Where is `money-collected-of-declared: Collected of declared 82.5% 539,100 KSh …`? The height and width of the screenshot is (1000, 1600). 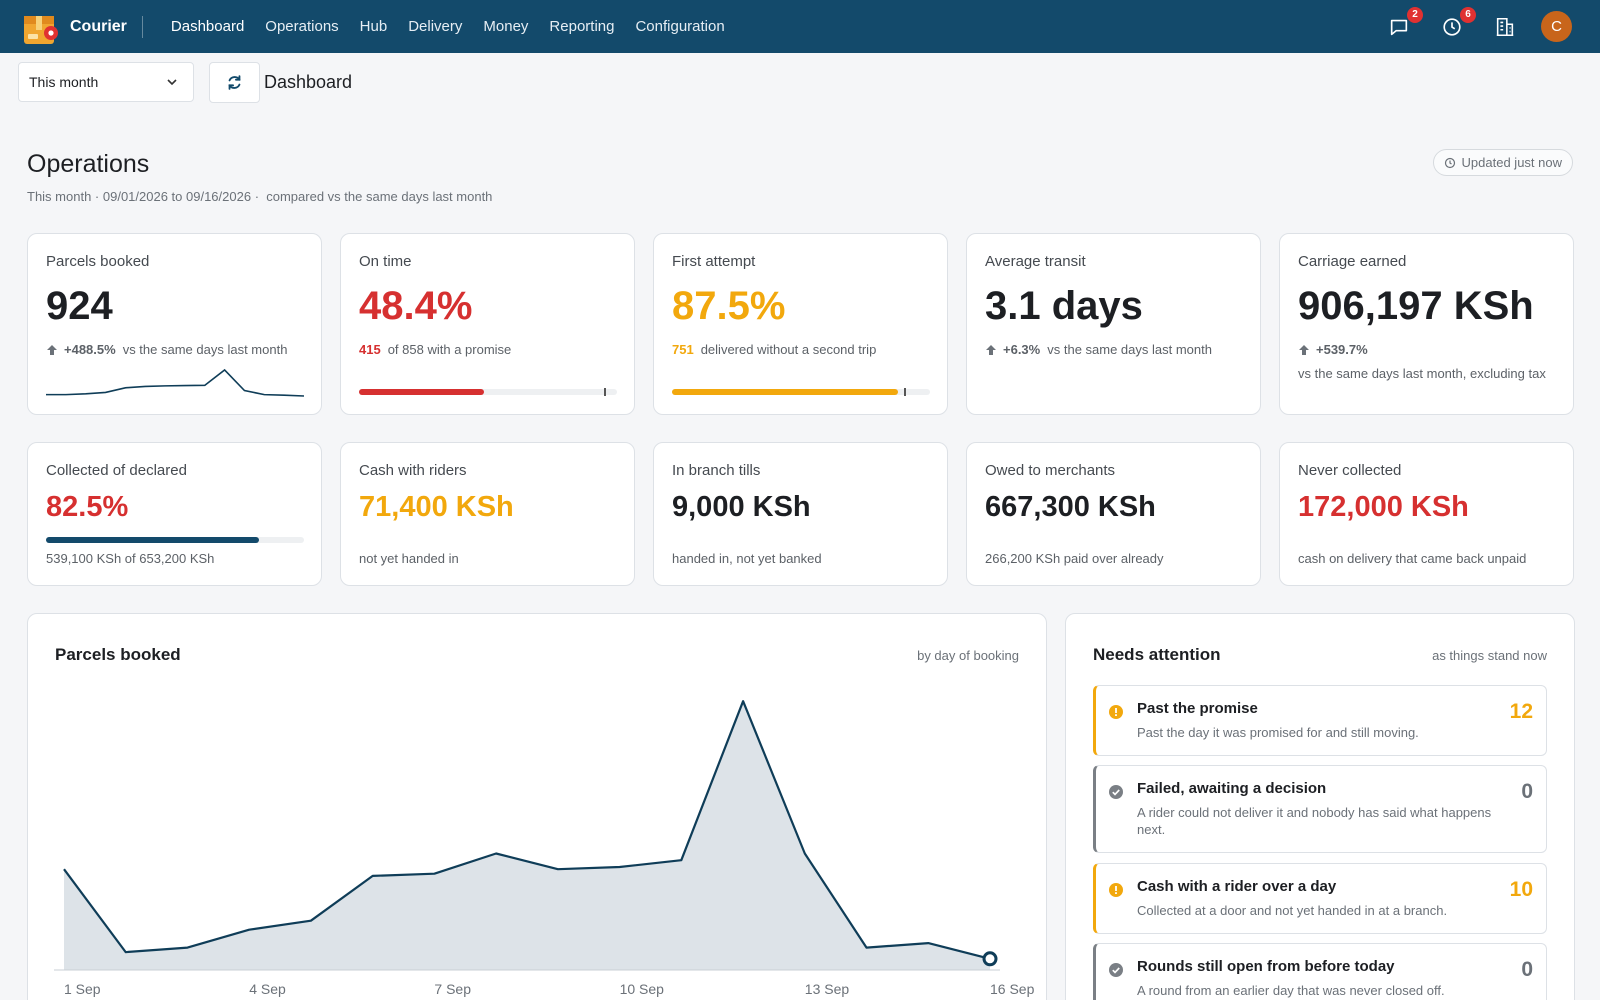 money-collected-of-declared: Collected of declared 82.5% 539,100 KSh … is located at coordinates (174, 514).